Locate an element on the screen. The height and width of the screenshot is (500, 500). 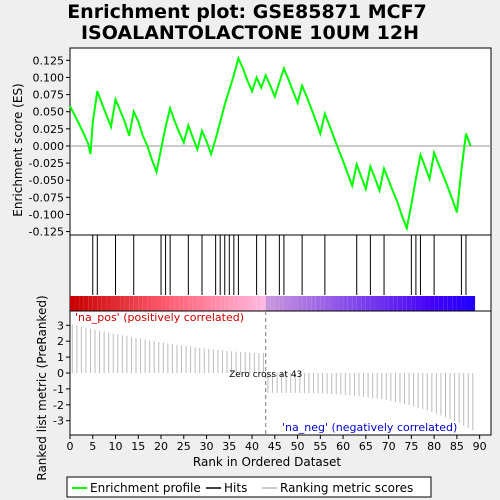
legend-label: Ranking metric scores is located at coordinates (346, 488).